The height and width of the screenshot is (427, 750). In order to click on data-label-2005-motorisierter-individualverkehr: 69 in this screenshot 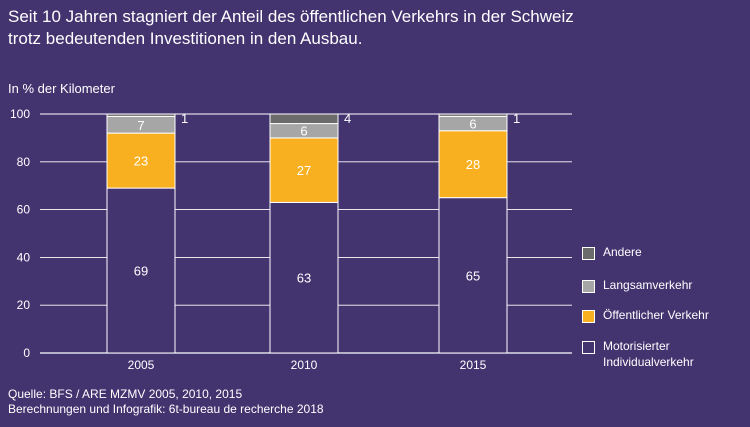, I will do `click(141, 271)`.